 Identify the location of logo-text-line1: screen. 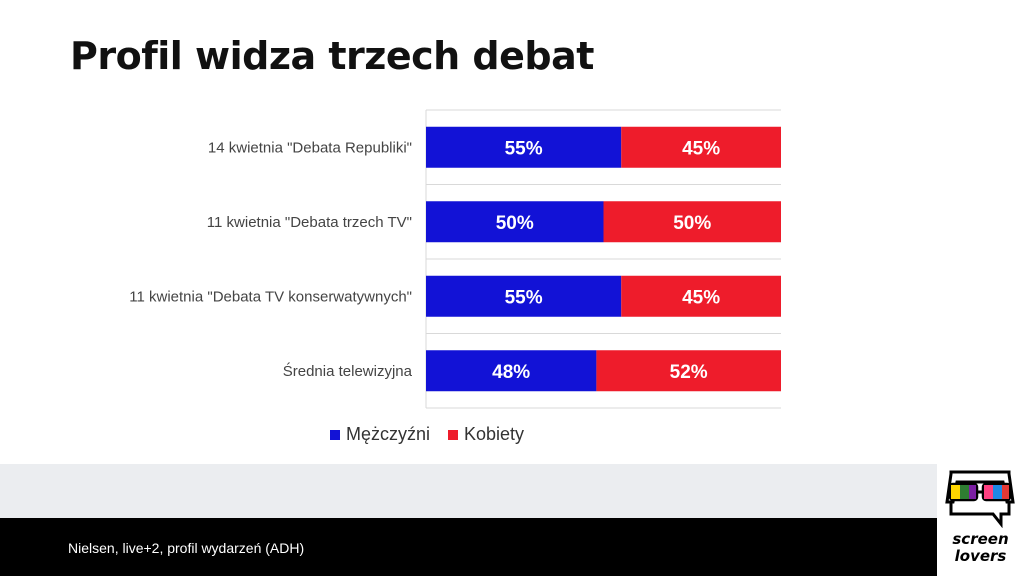
(980, 539).